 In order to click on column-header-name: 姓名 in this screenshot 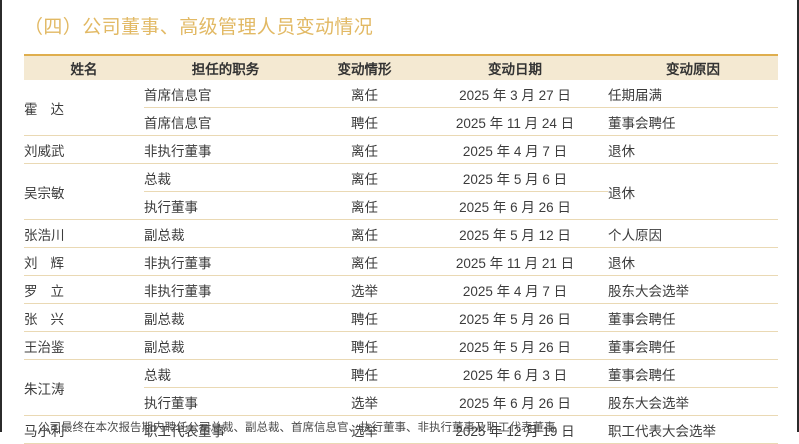, I will do `click(84, 67)`.